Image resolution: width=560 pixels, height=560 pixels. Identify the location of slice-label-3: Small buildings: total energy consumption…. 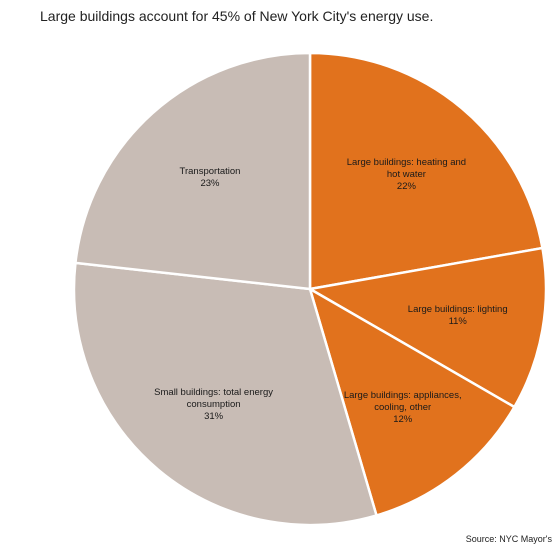
(213, 404).